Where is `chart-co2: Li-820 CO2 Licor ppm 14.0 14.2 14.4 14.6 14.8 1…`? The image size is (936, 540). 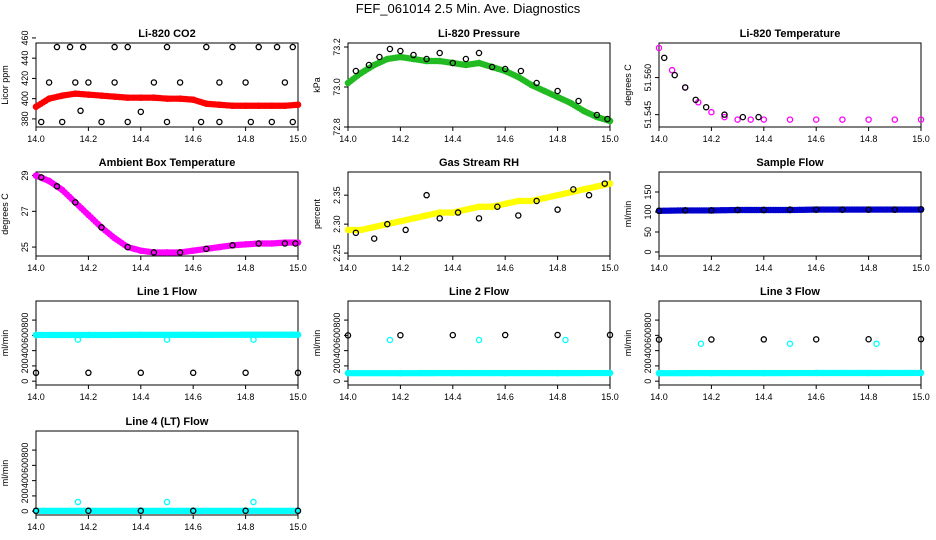 chart-co2: Li-820 CO2 Licor ppm 14.0 14.2 14.4 14.6 14.8 1… is located at coordinates (153, 86).